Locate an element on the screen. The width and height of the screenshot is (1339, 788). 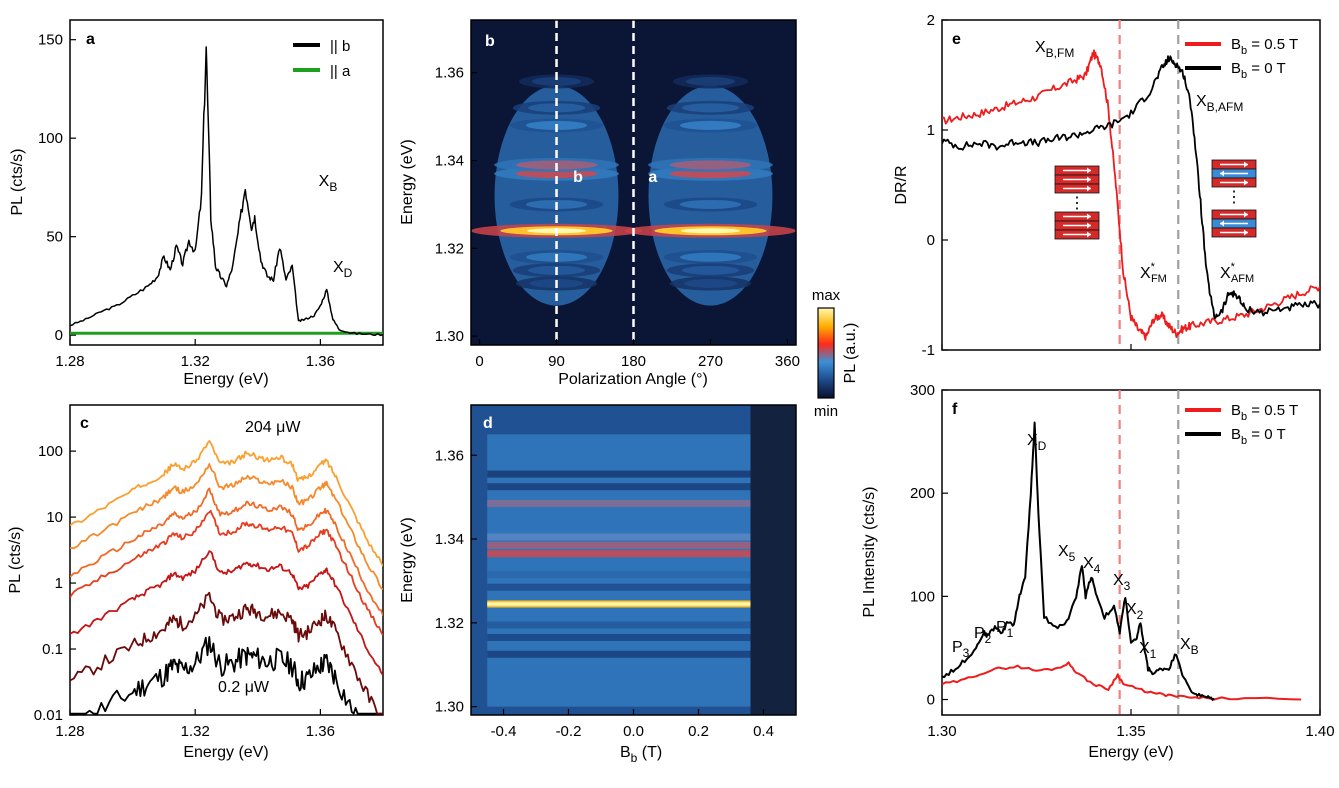
plot-frame is located at coordinates (226, 560).